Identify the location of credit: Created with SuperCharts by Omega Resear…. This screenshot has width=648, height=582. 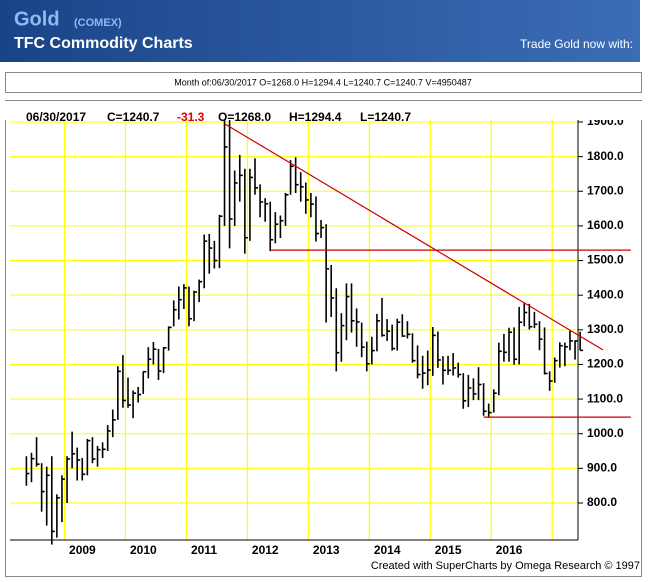
(505, 566).